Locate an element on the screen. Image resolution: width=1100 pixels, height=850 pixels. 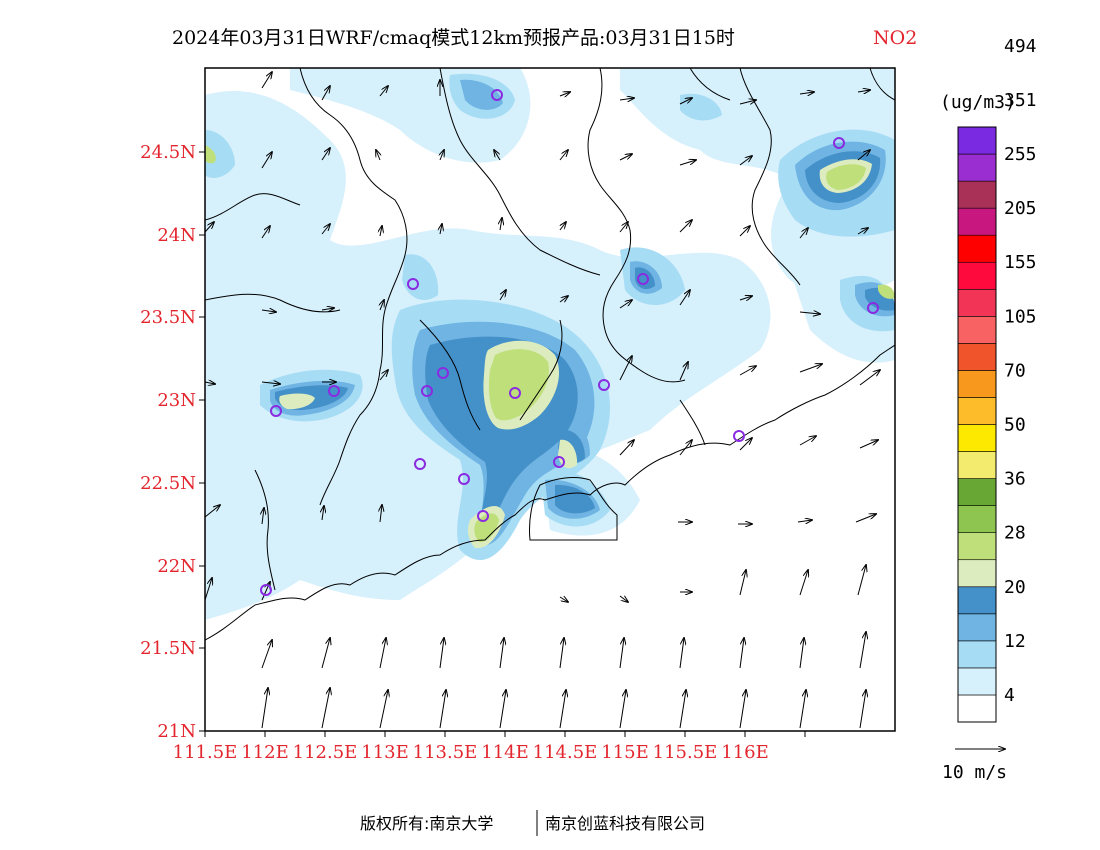
x-tick-label: 114E is located at coordinates (505, 752).